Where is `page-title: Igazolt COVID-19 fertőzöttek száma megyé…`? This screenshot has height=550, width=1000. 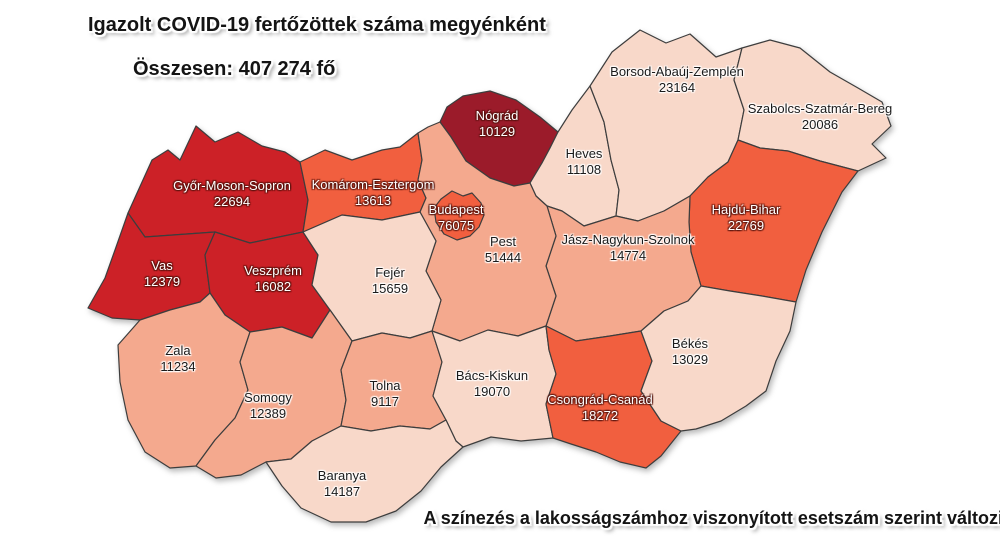 page-title: Igazolt COVID-19 fertőzöttek száma megyé… is located at coordinates (317, 25).